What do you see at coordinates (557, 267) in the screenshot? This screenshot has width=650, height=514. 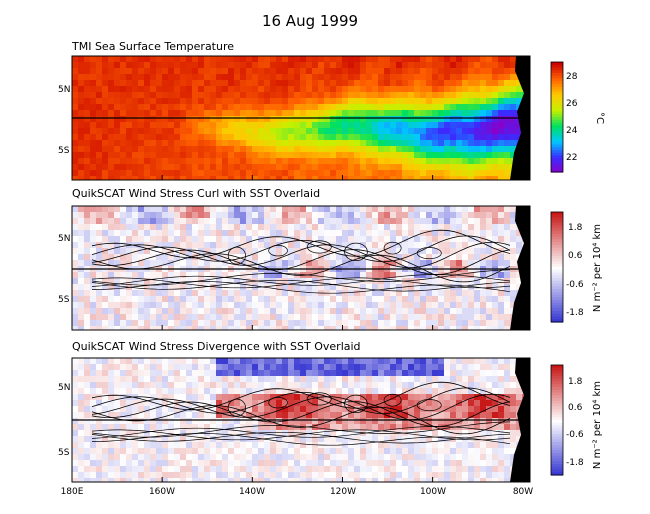 I see `curl-colorbar` at bounding box center [557, 267].